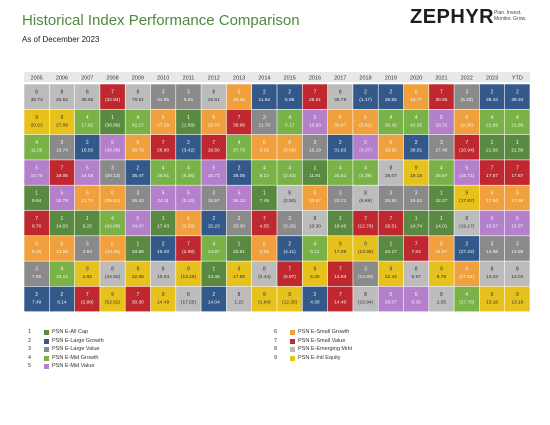  What do you see at coordinates (62, 125) in the screenshot?
I see `cell-return-value: 27.09` at bounding box center [62, 125].